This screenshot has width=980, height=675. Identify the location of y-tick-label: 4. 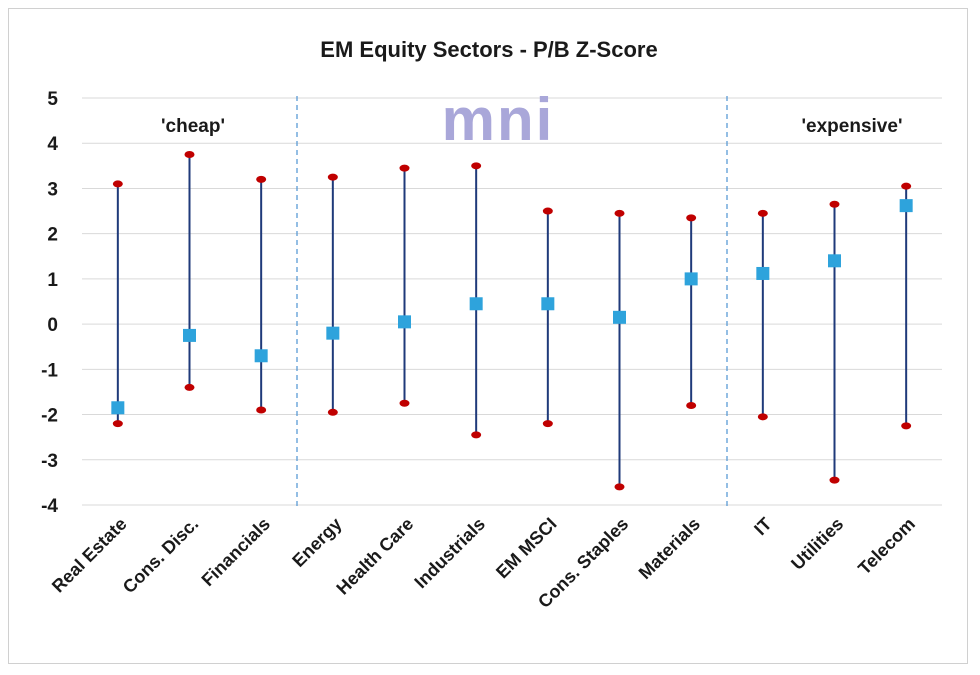
(52, 144).